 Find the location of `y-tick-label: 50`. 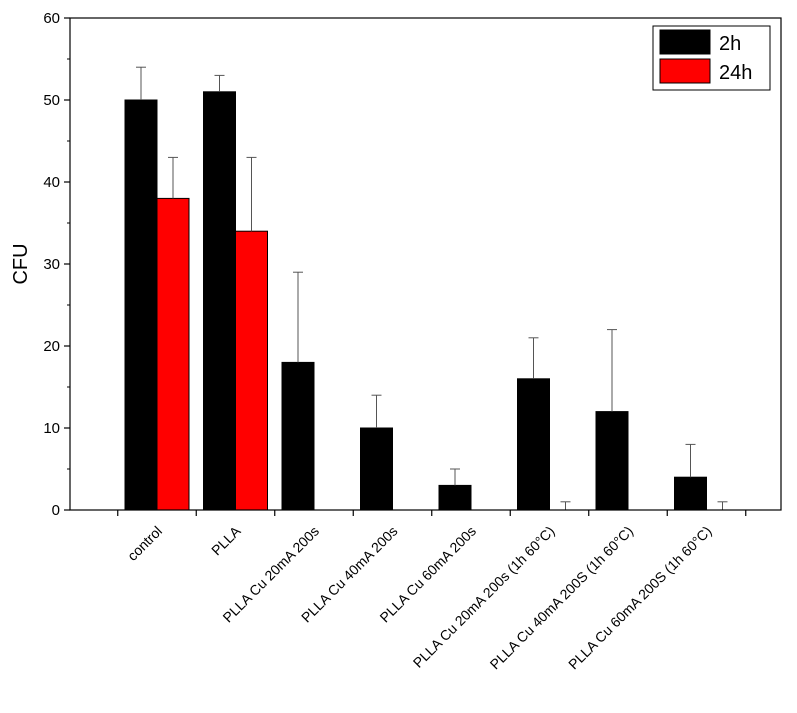

y-tick-label: 50 is located at coordinates (51, 100).